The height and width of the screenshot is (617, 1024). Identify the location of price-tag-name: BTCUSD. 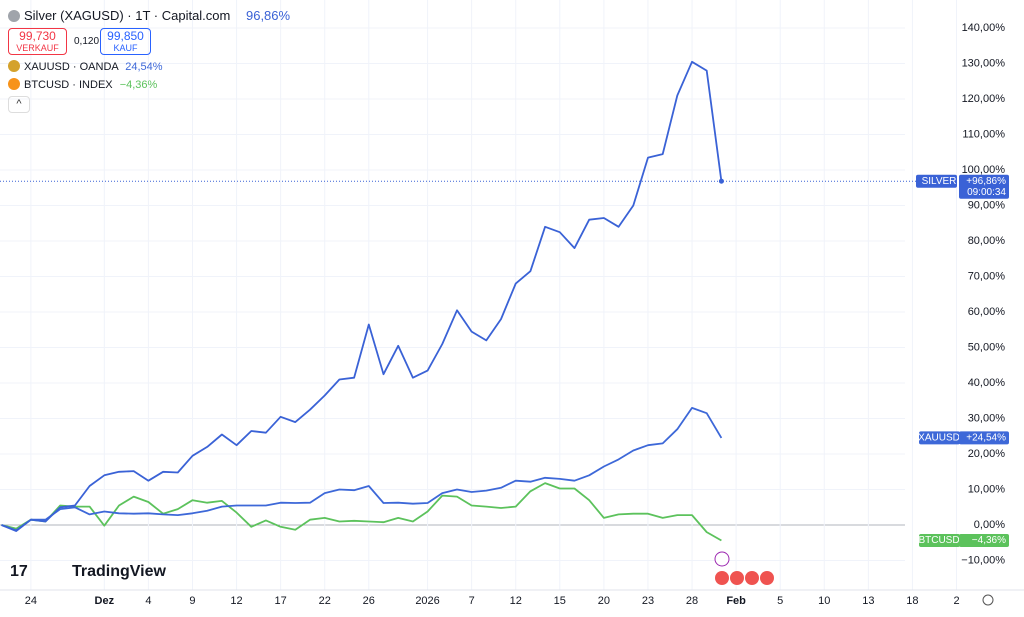
(938, 540).